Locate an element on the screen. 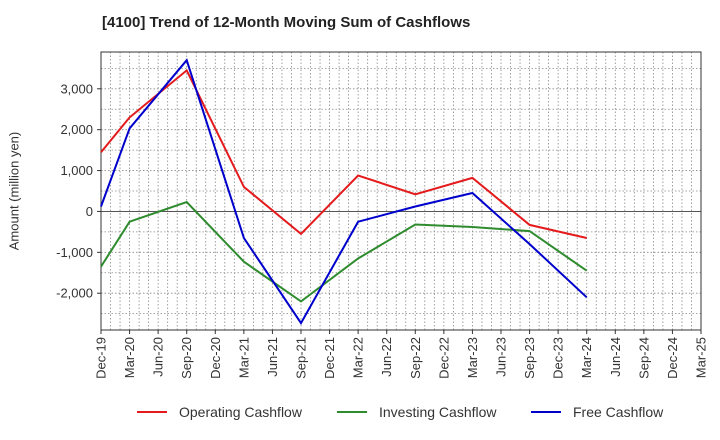 This screenshot has width=720, height=440. x-tick-label: Mar-25 is located at coordinates (701, 357).